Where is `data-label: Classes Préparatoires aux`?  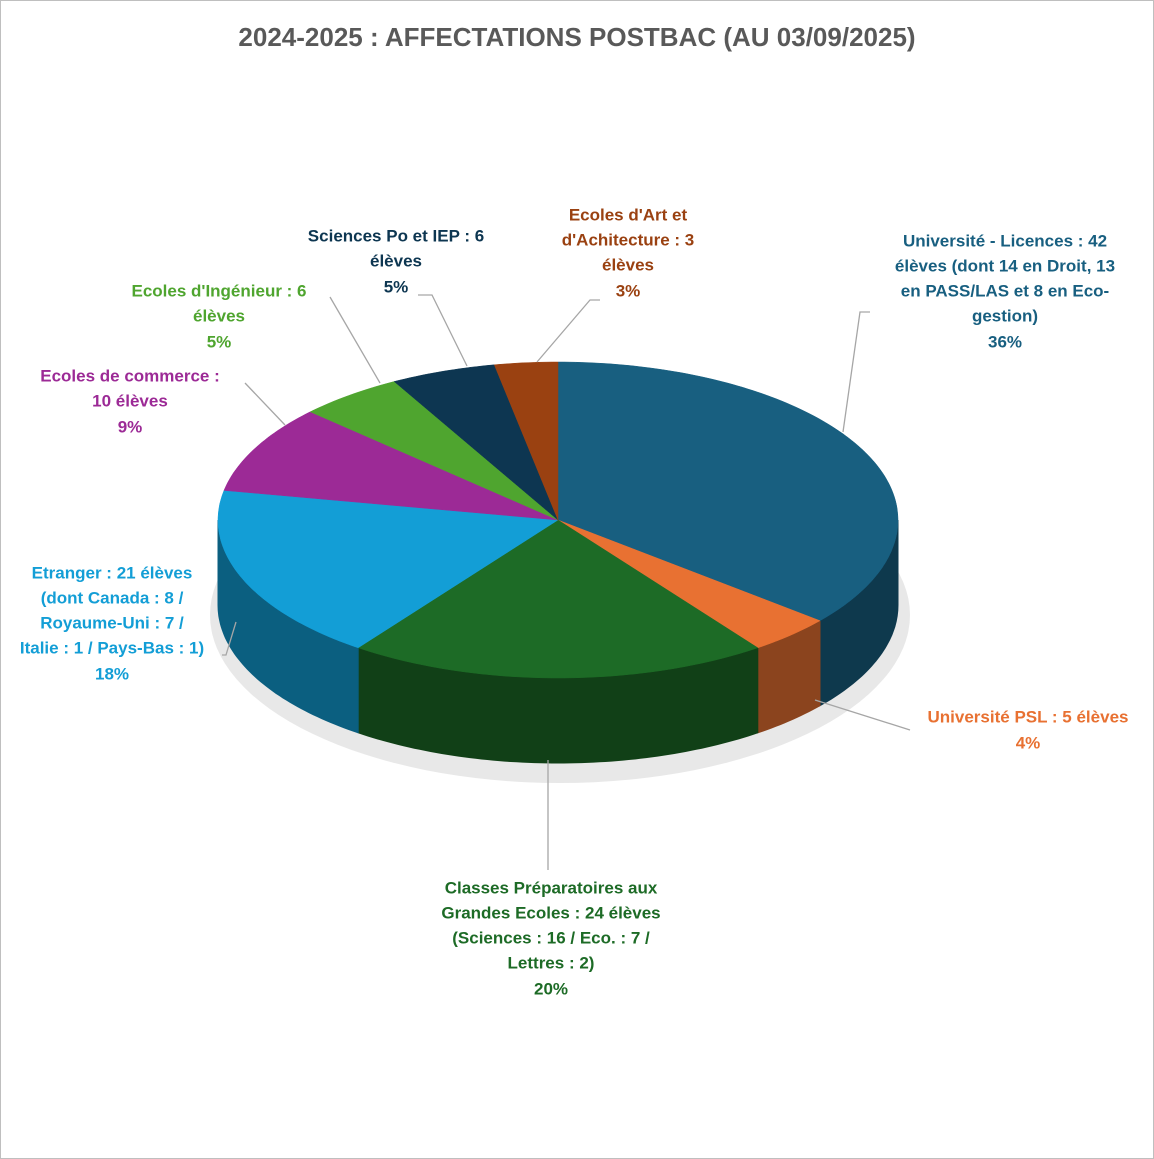
data-label: Classes Préparatoires aux is located at coordinates (551, 887).